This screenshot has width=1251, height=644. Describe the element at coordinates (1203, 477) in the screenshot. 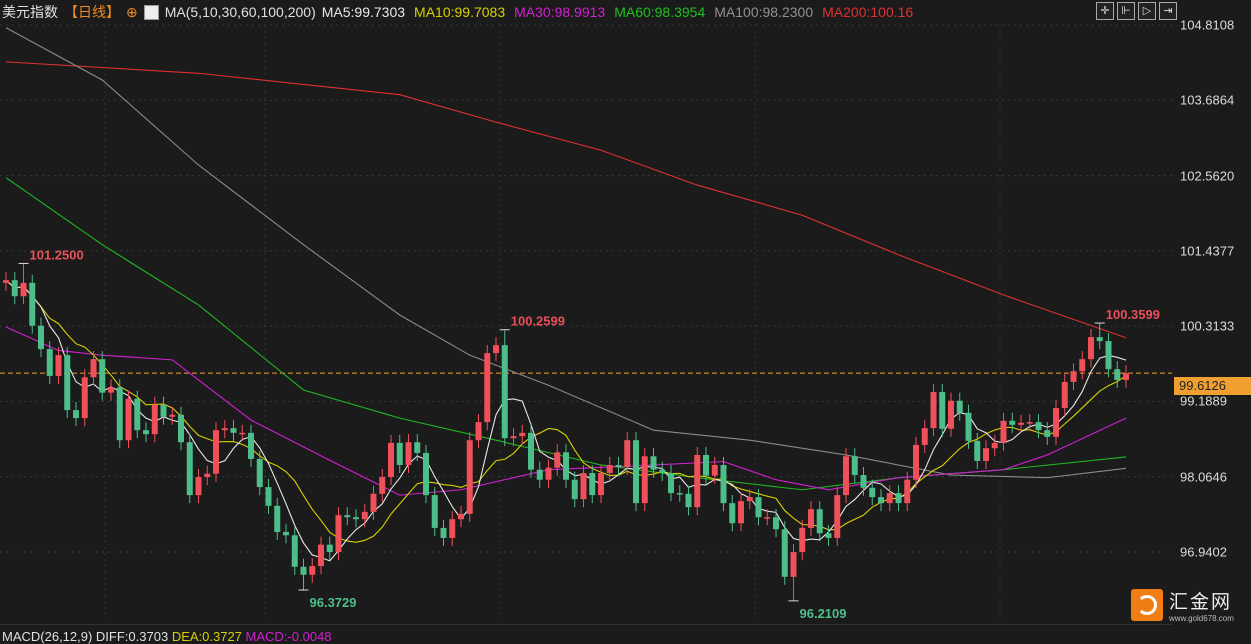

I see `y-tick-label: 98.0646` at that location.